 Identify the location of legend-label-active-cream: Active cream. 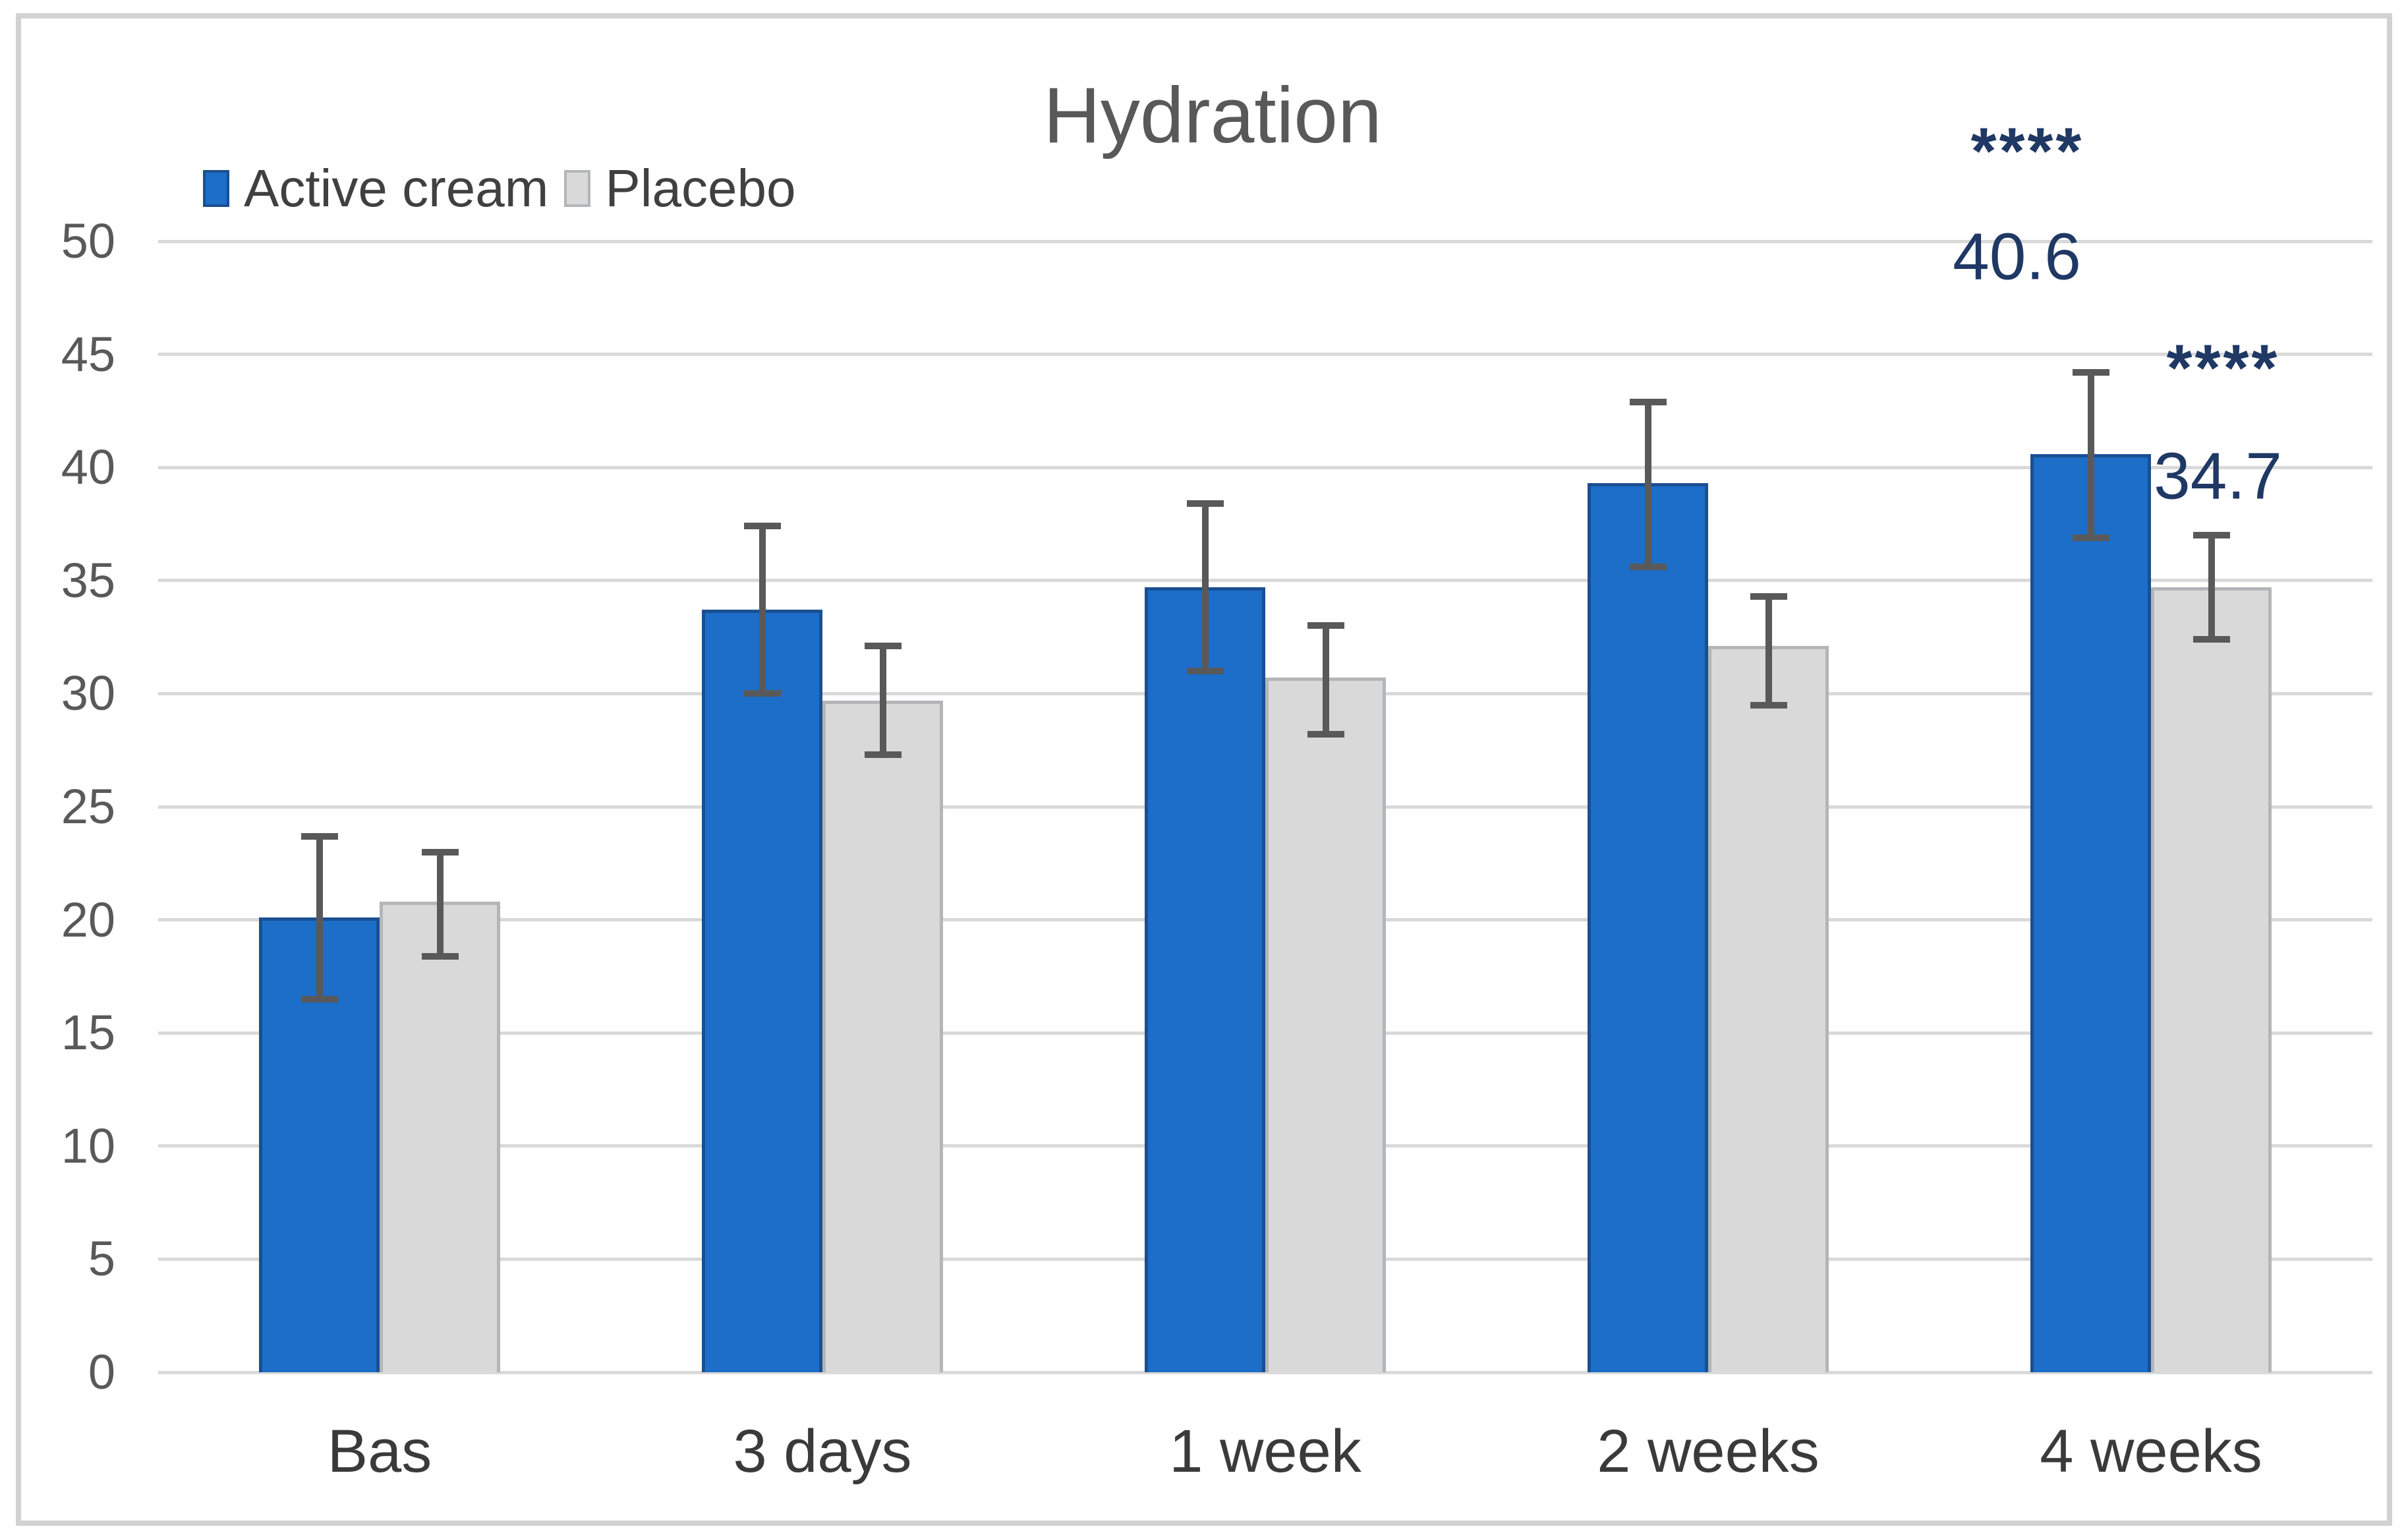
(397, 188).